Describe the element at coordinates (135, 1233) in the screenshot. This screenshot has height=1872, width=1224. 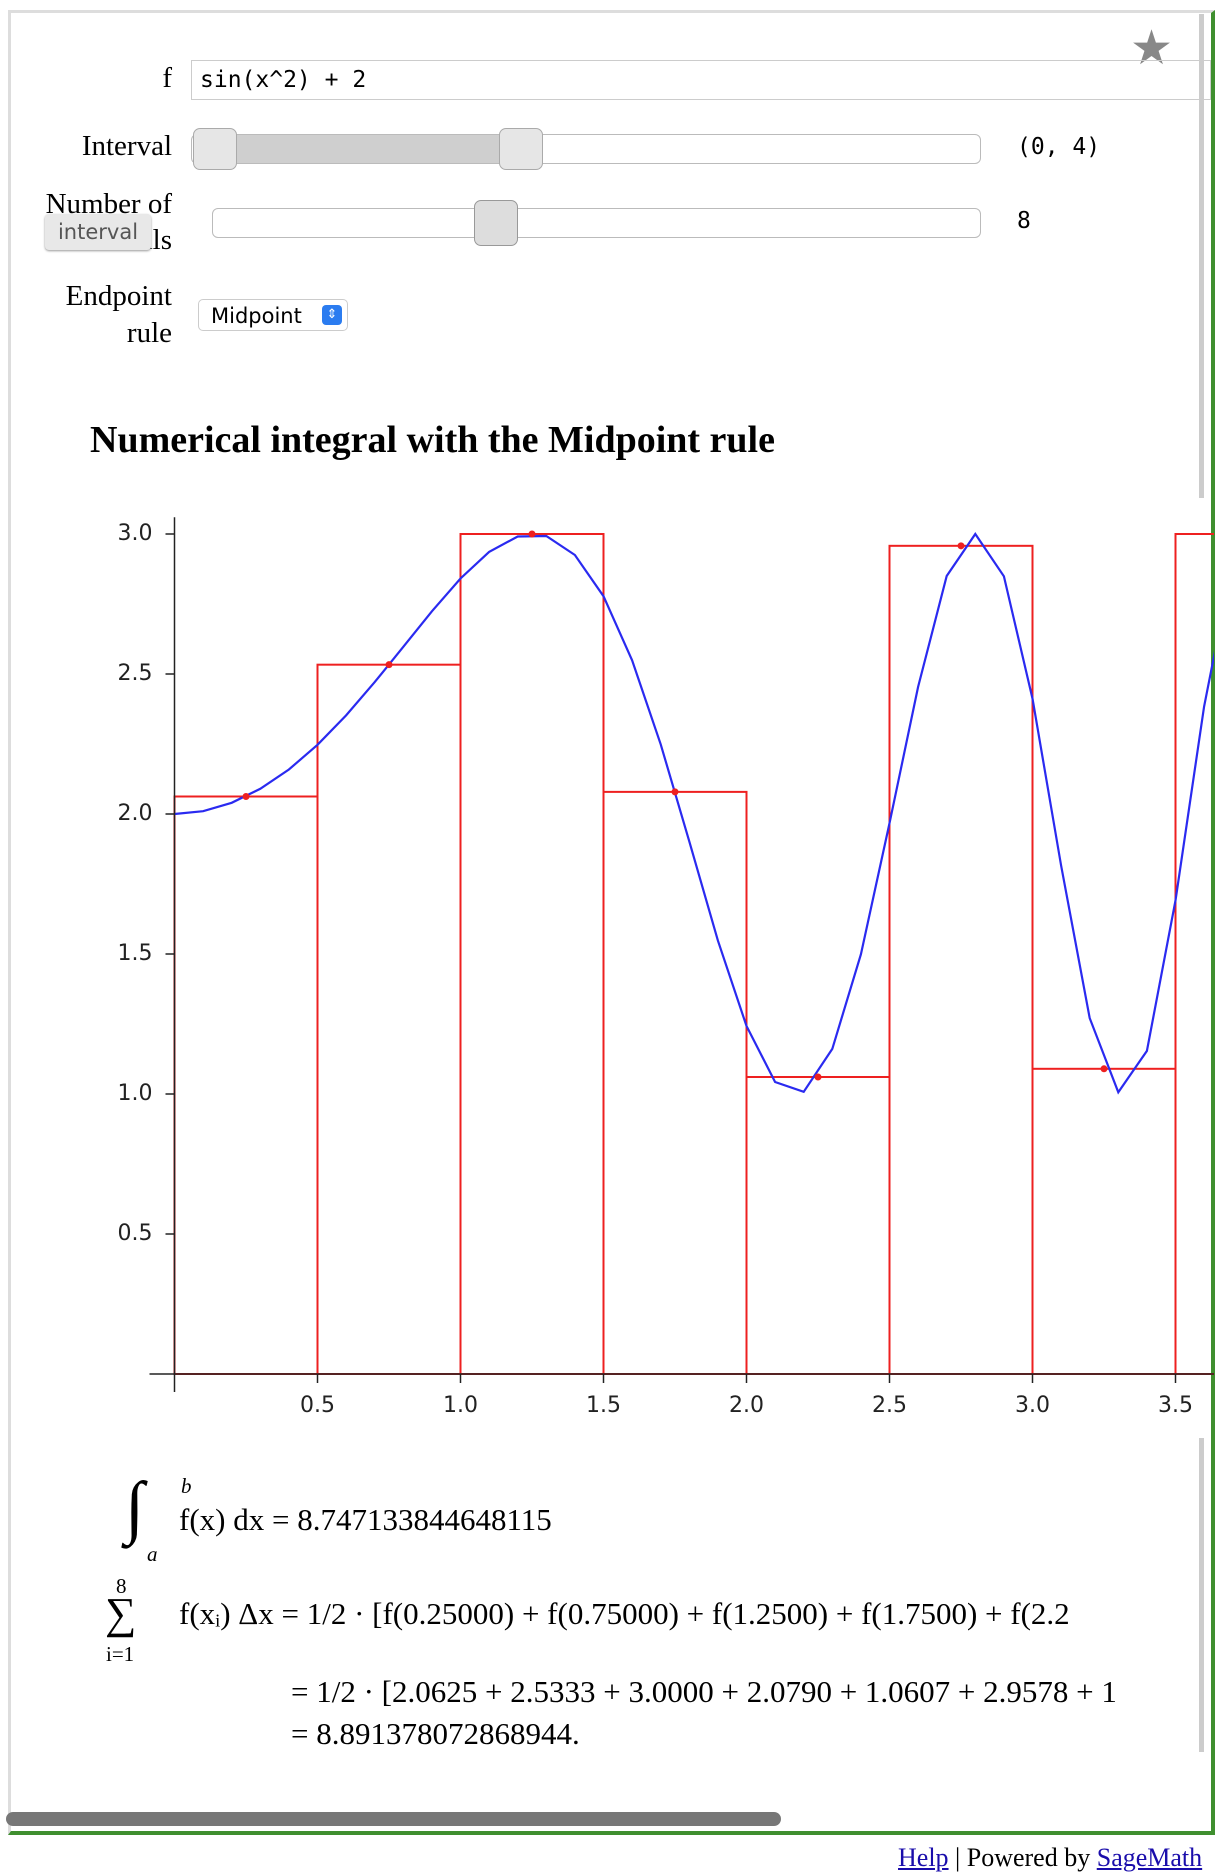
I see `y-tick-label: 0.5` at that location.